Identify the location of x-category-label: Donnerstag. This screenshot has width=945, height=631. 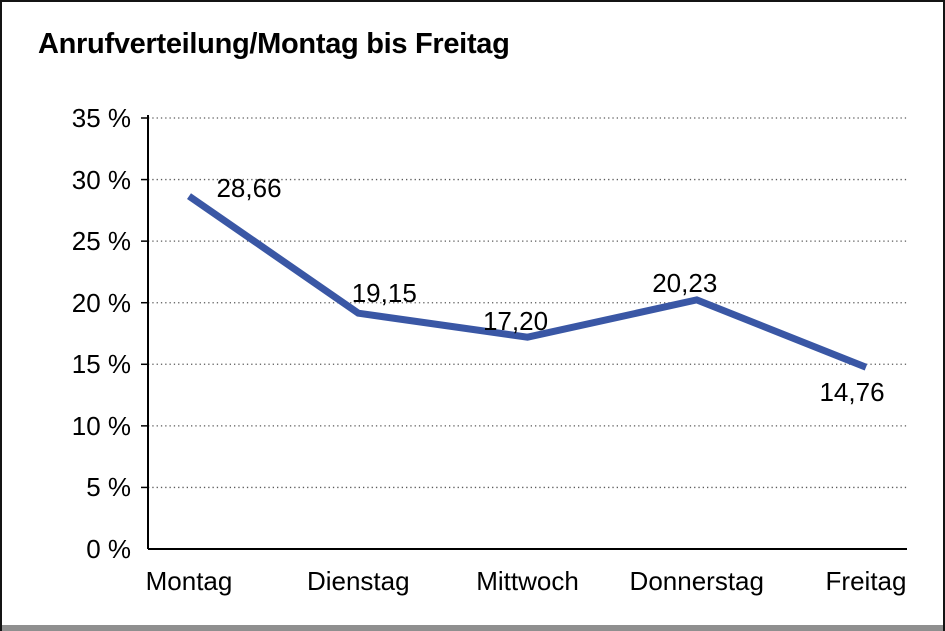
(696, 581).